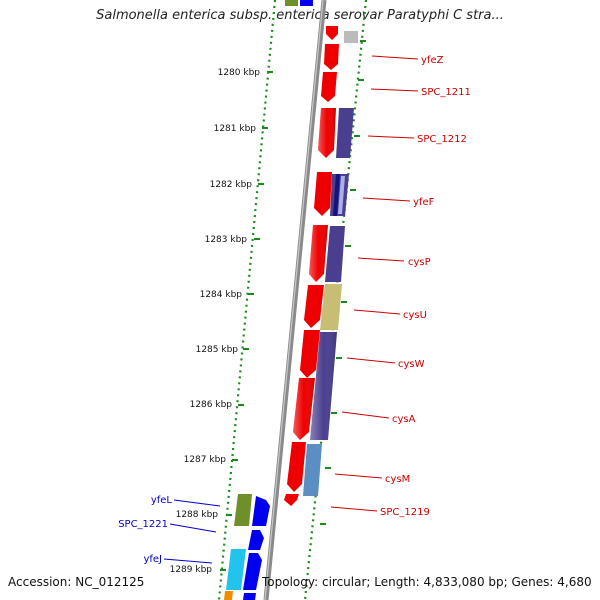  What do you see at coordinates (226, 240) in the screenshot?
I see `tick-label: 1283 kbp` at bounding box center [226, 240].